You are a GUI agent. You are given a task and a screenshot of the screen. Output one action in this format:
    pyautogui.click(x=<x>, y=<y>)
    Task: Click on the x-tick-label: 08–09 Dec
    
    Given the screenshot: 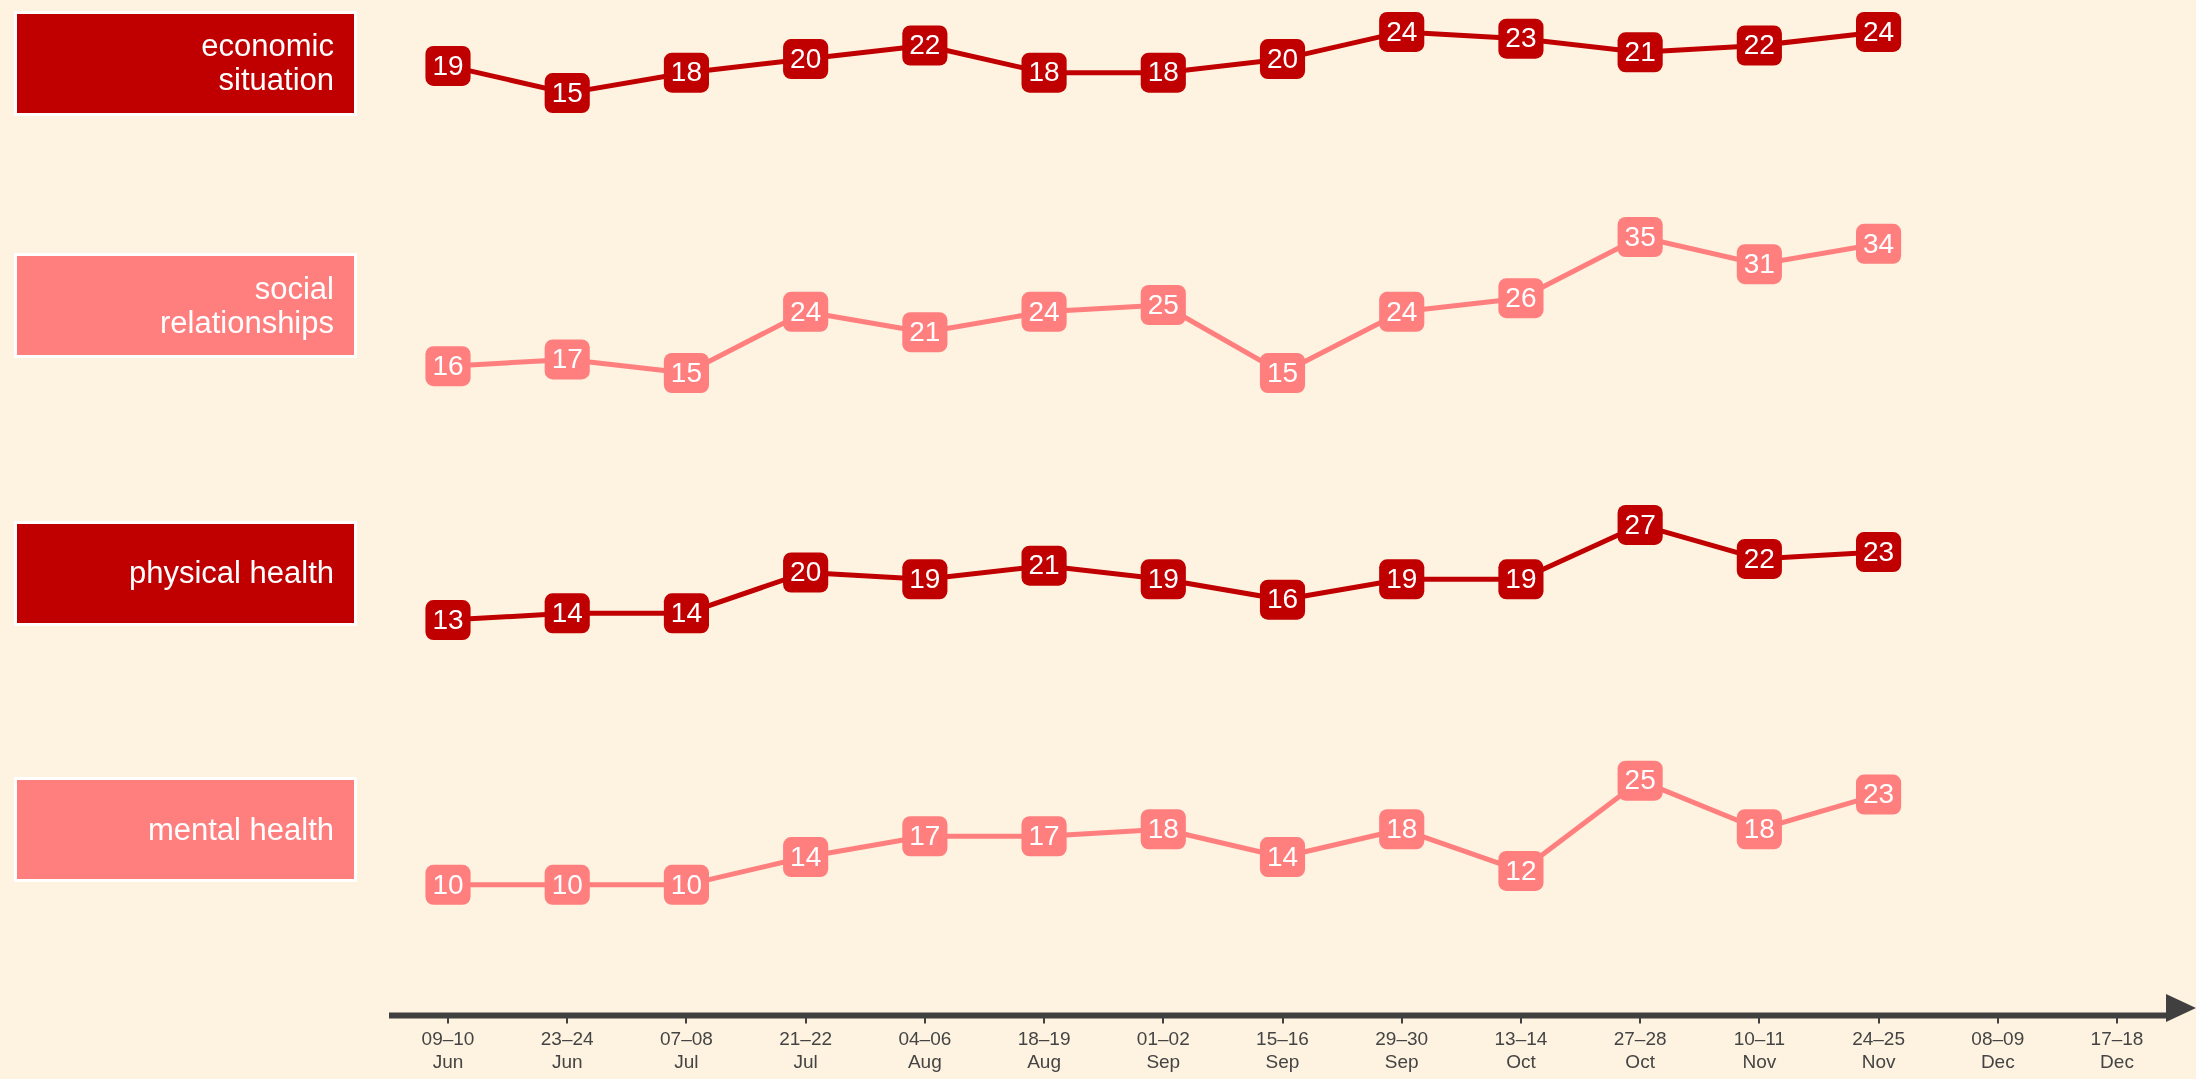 What is the action you would take?
    pyautogui.click(x=1998, y=1050)
    